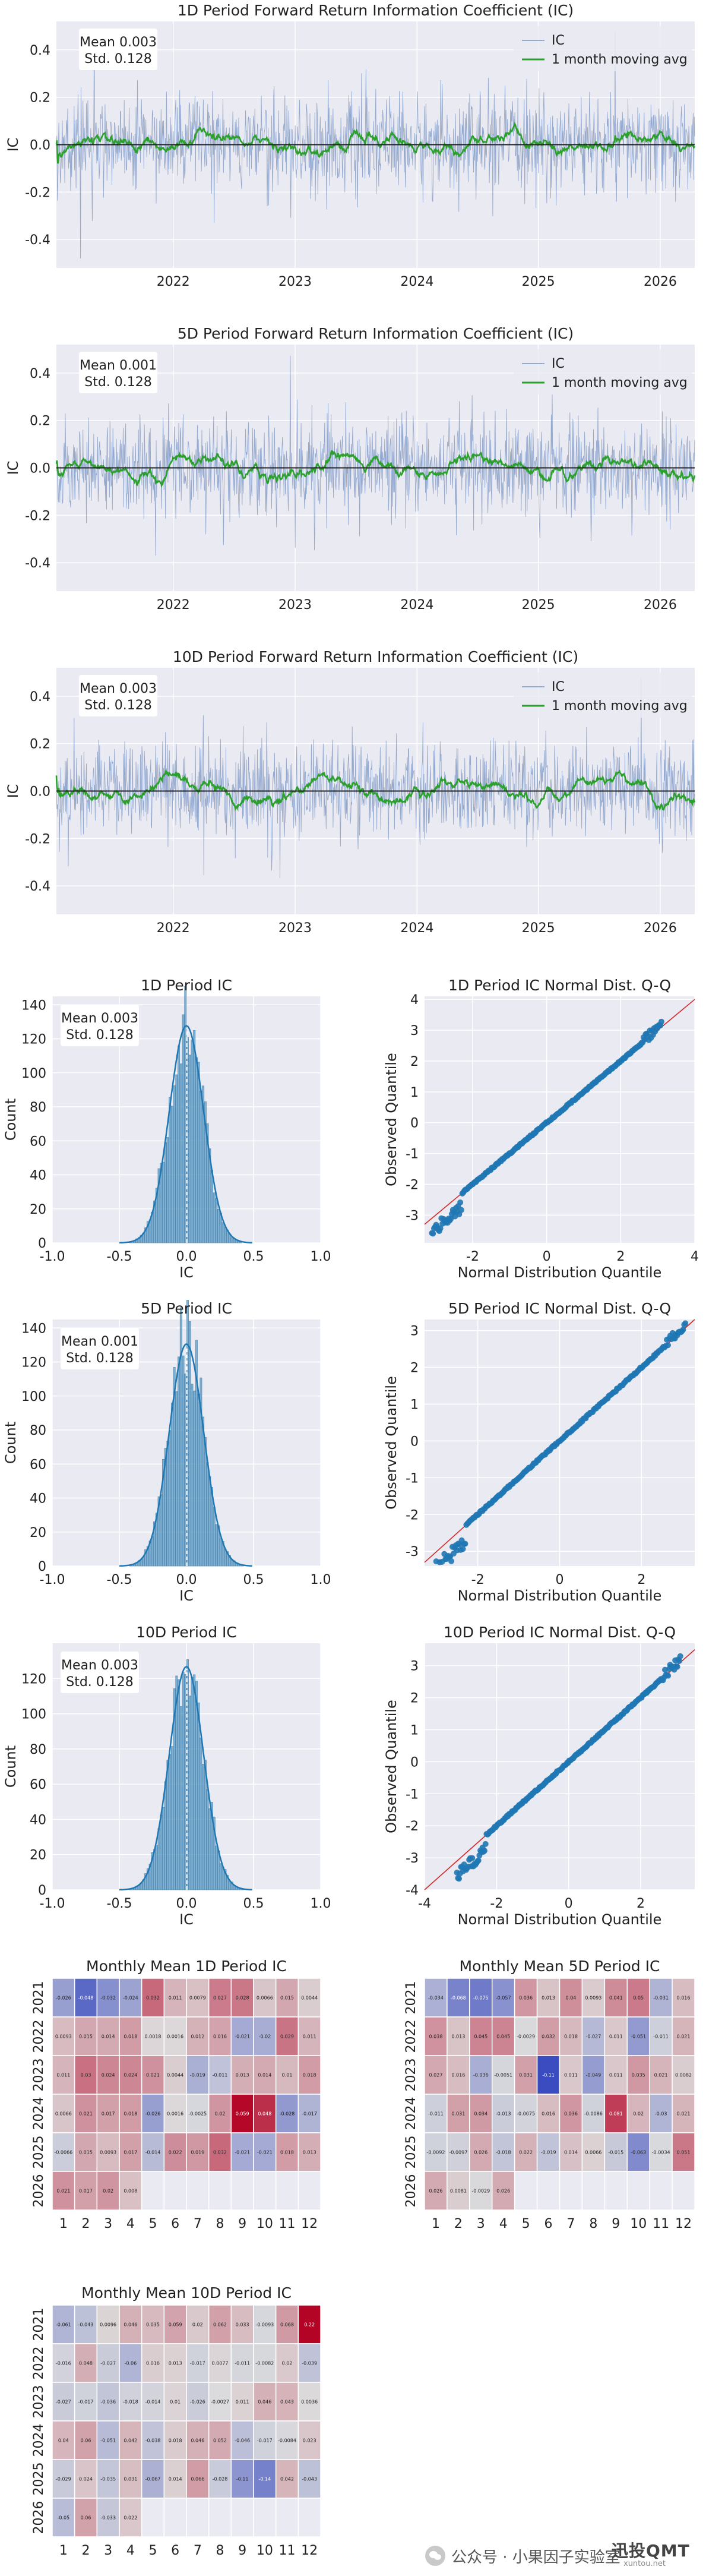  I want to click on row-label: 2024, so click(39, 2113).